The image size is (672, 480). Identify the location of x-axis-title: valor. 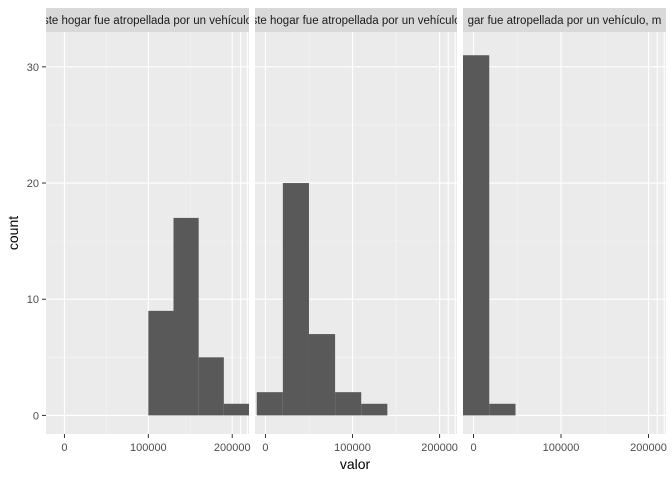
(355, 464).